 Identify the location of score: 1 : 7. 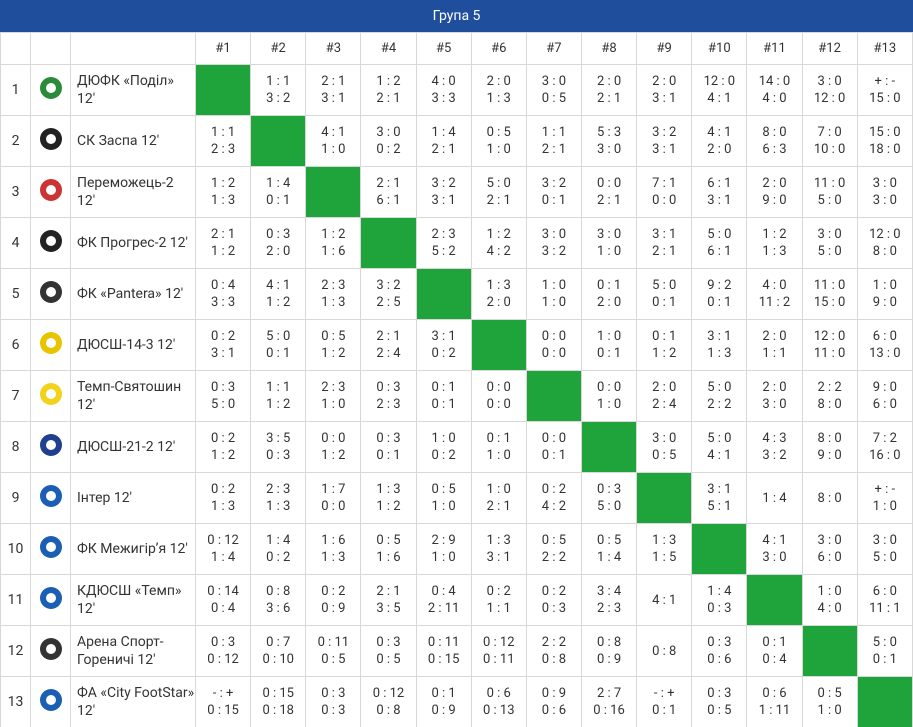
(333, 489).